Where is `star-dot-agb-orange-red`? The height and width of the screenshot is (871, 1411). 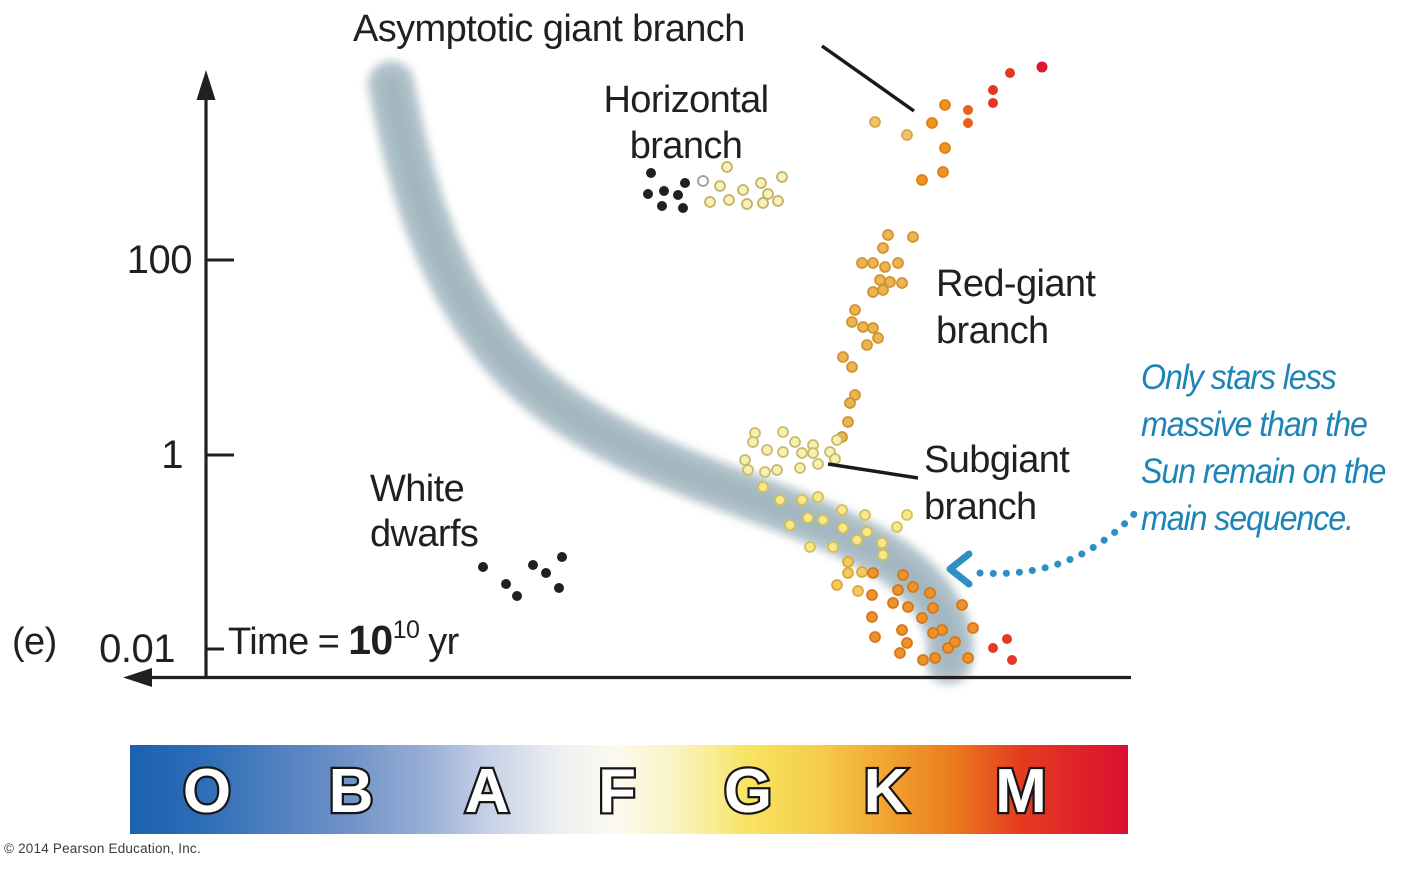 star-dot-agb-orange-red is located at coordinates (968, 110).